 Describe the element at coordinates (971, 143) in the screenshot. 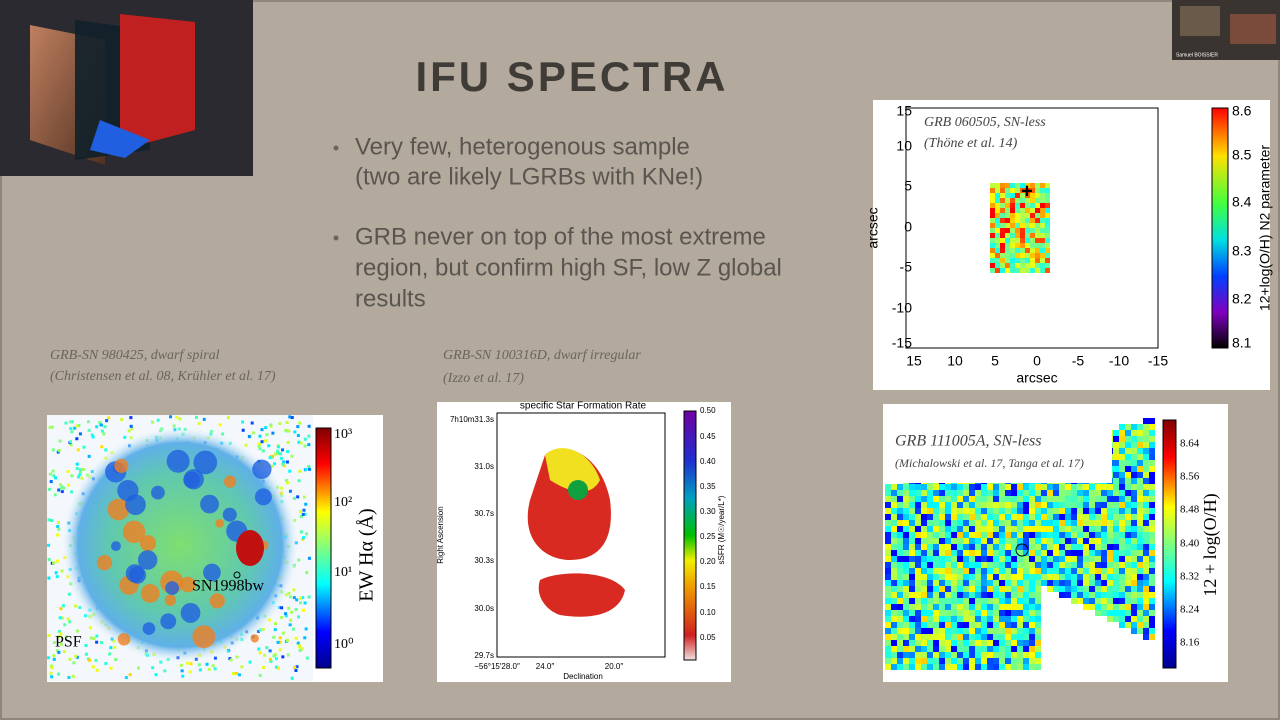

I see `image-label: (Thöne et al. 14)` at that location.